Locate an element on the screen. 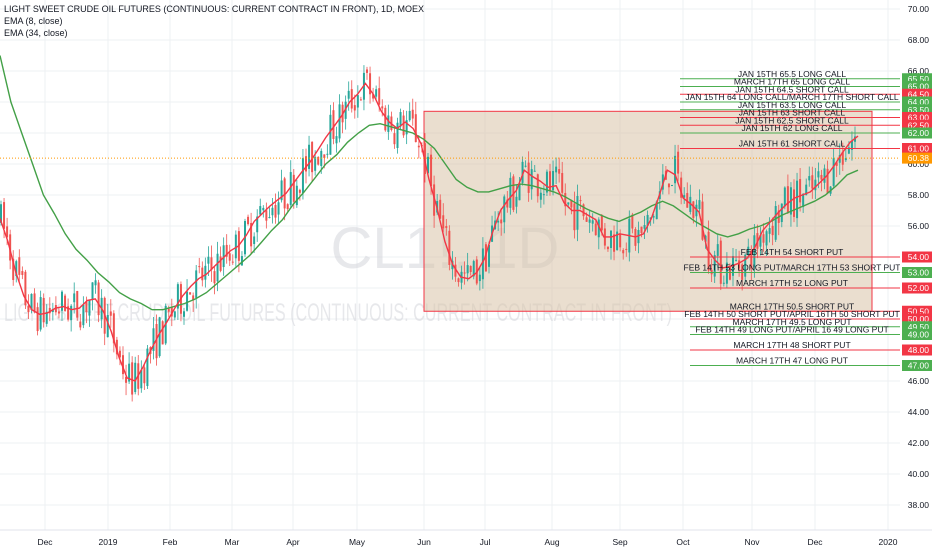  price-label: 49.00 is located at coordinates (919, 335).